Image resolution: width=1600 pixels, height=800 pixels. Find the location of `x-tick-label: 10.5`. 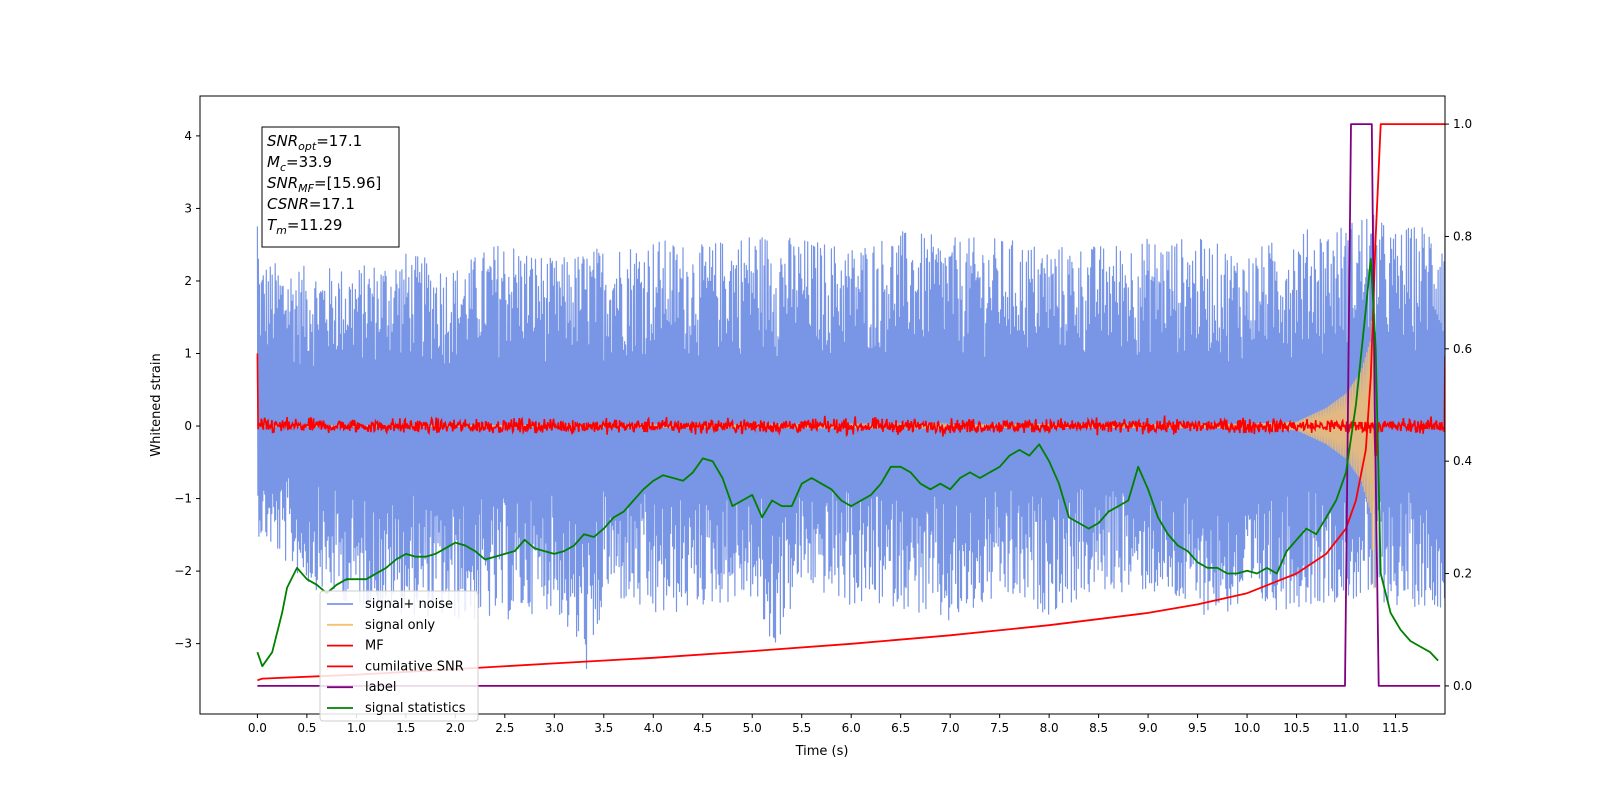

x-tick-label: 10.5 is located at coordinates (1296, 728).